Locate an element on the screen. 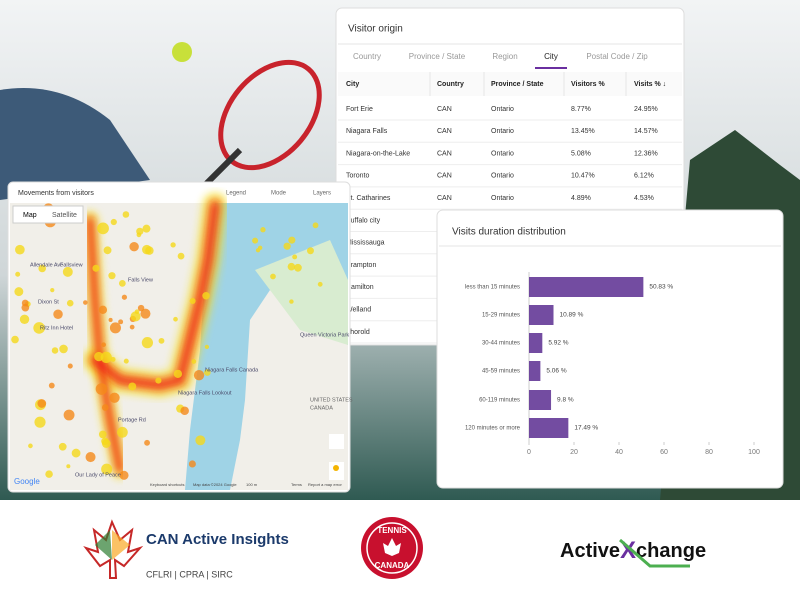  table-cell: 14.57% is located at coordinates (646, 131).